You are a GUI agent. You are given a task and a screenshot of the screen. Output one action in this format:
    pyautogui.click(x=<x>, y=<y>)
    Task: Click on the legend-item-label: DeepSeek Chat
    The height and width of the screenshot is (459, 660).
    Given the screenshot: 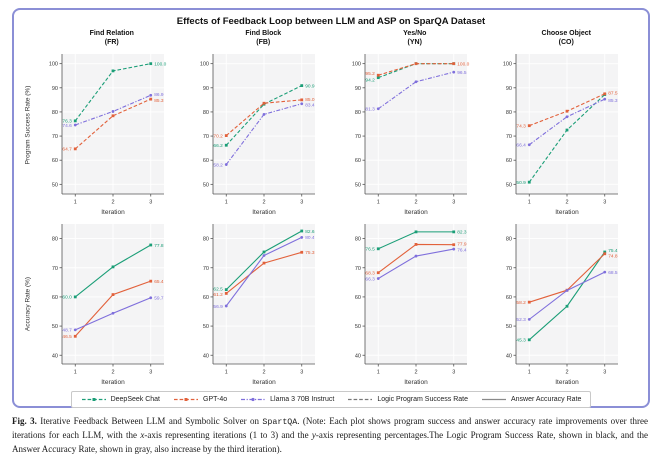 What is the action you would take?
    pyautogui.click(x=135, y=399)
    